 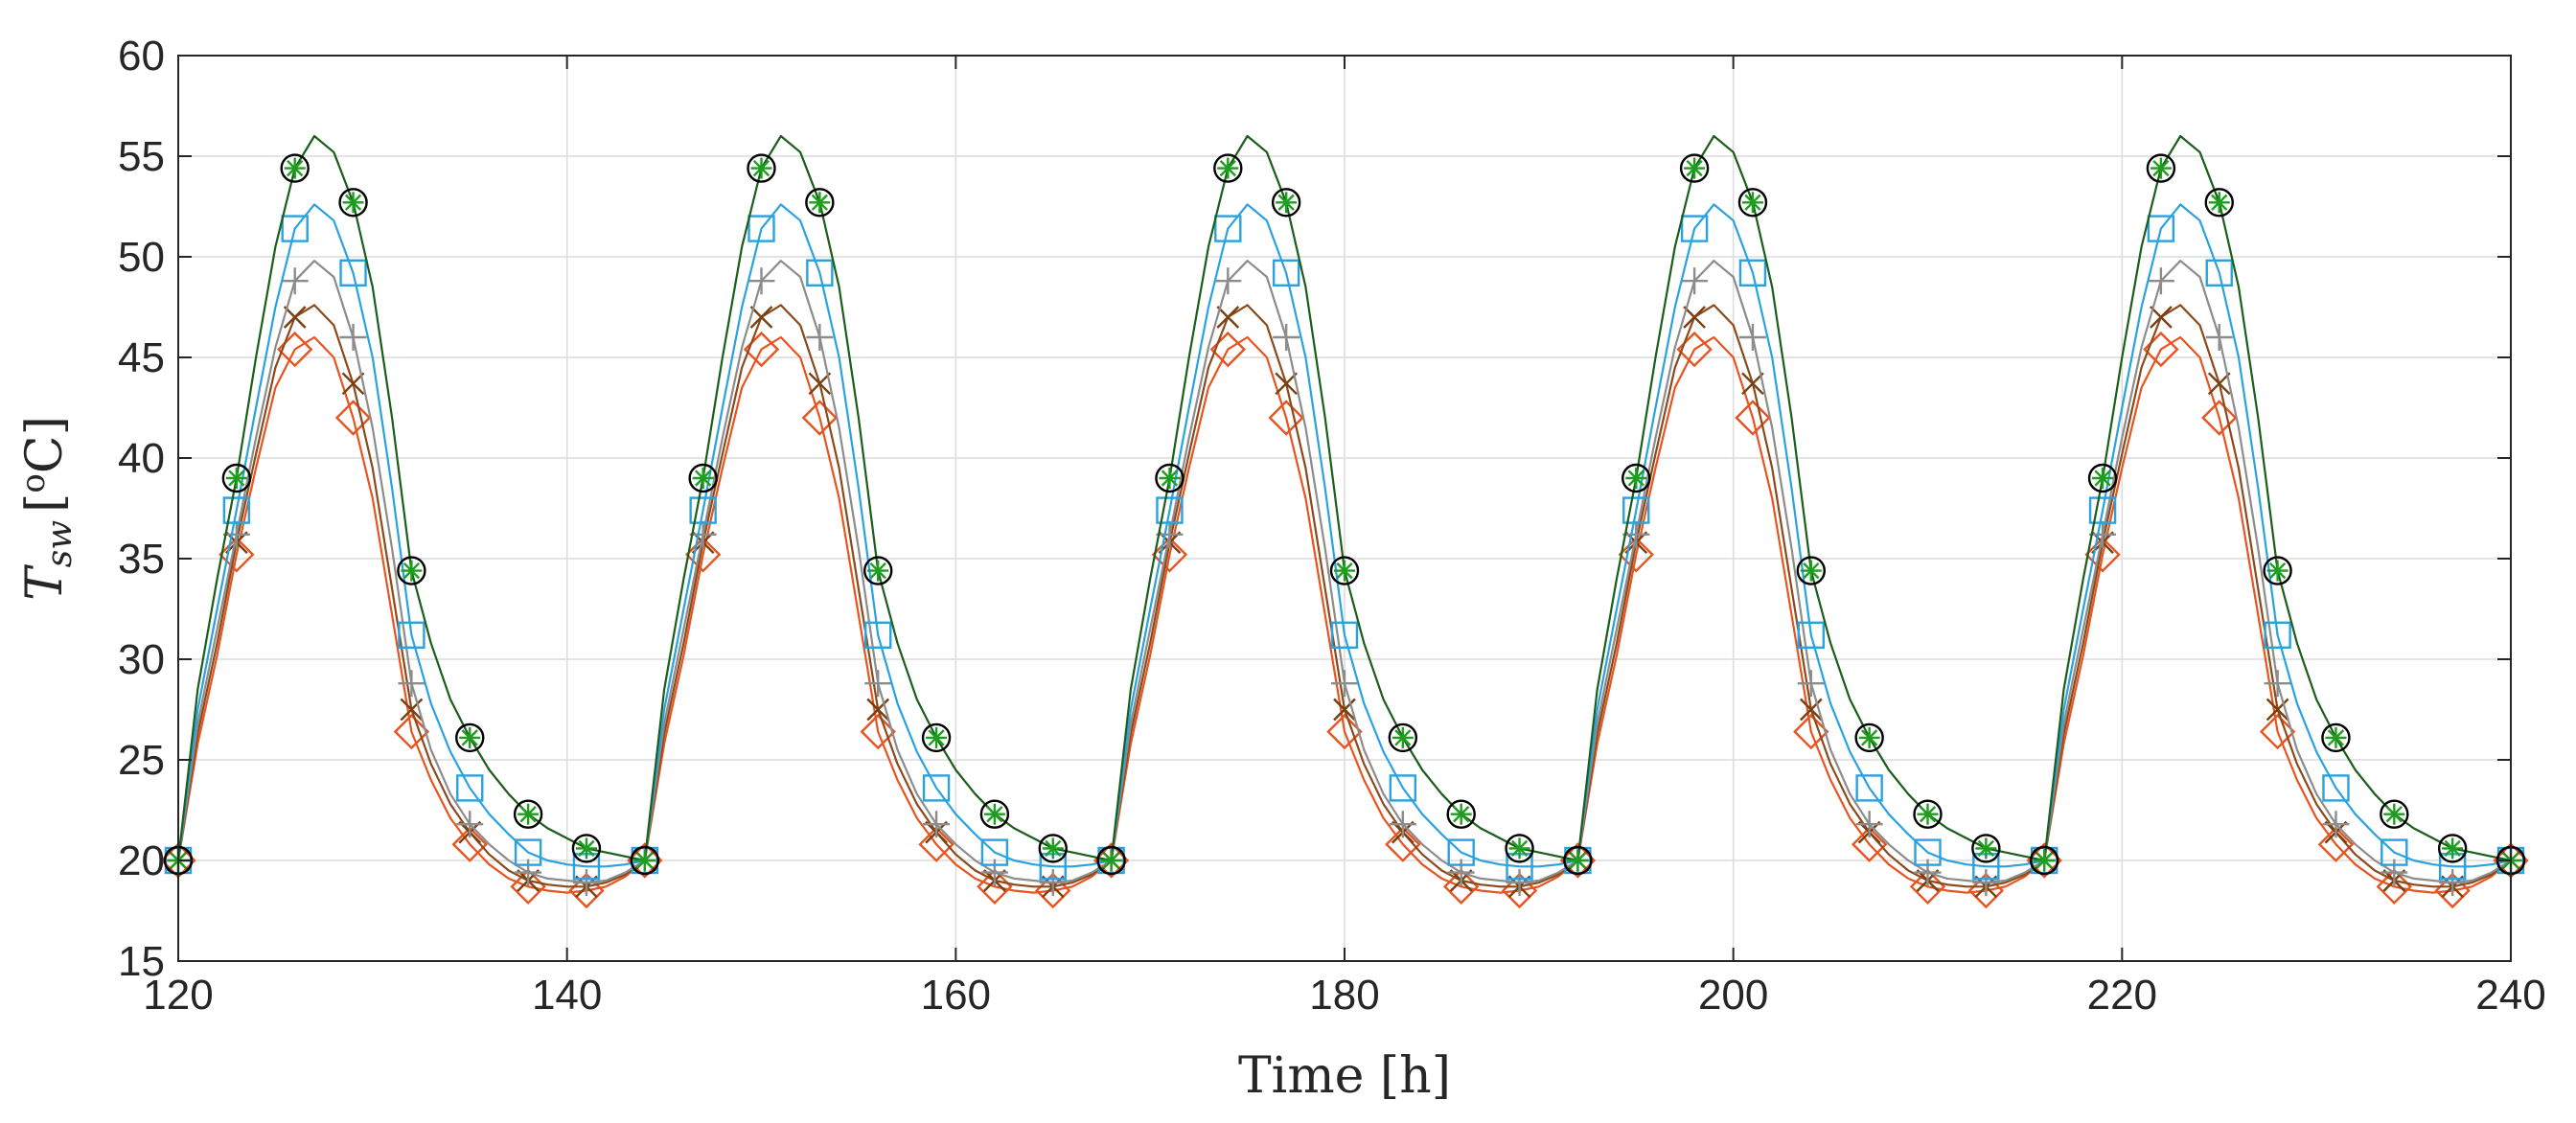 What do you see at coordinates (141, 760) in the screenshot?
I see `y-tick-label: 25` at bounding box center [141, 760].